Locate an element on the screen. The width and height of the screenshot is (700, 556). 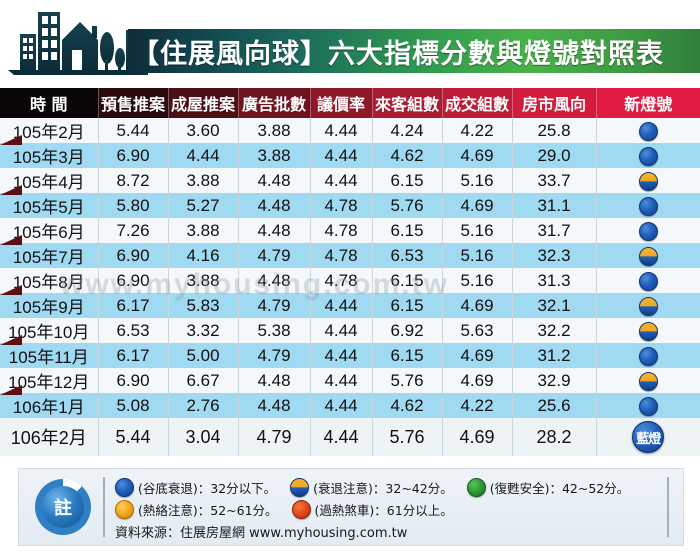
note-badge-label: 註 is located at coordinates (63, 507).